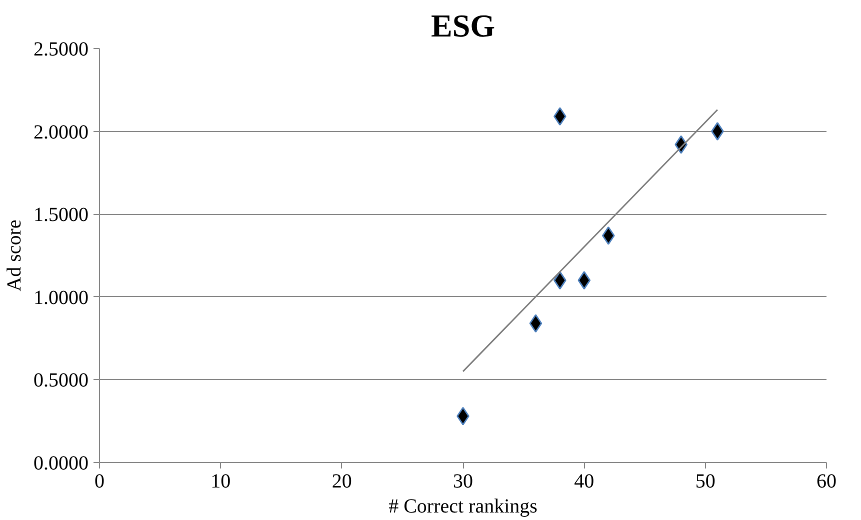 This screenshot has height=520, width=861. Describe the element at coordinates (15, 256) in the screenshot. I see `y-axis-title: Ad score` at that location.